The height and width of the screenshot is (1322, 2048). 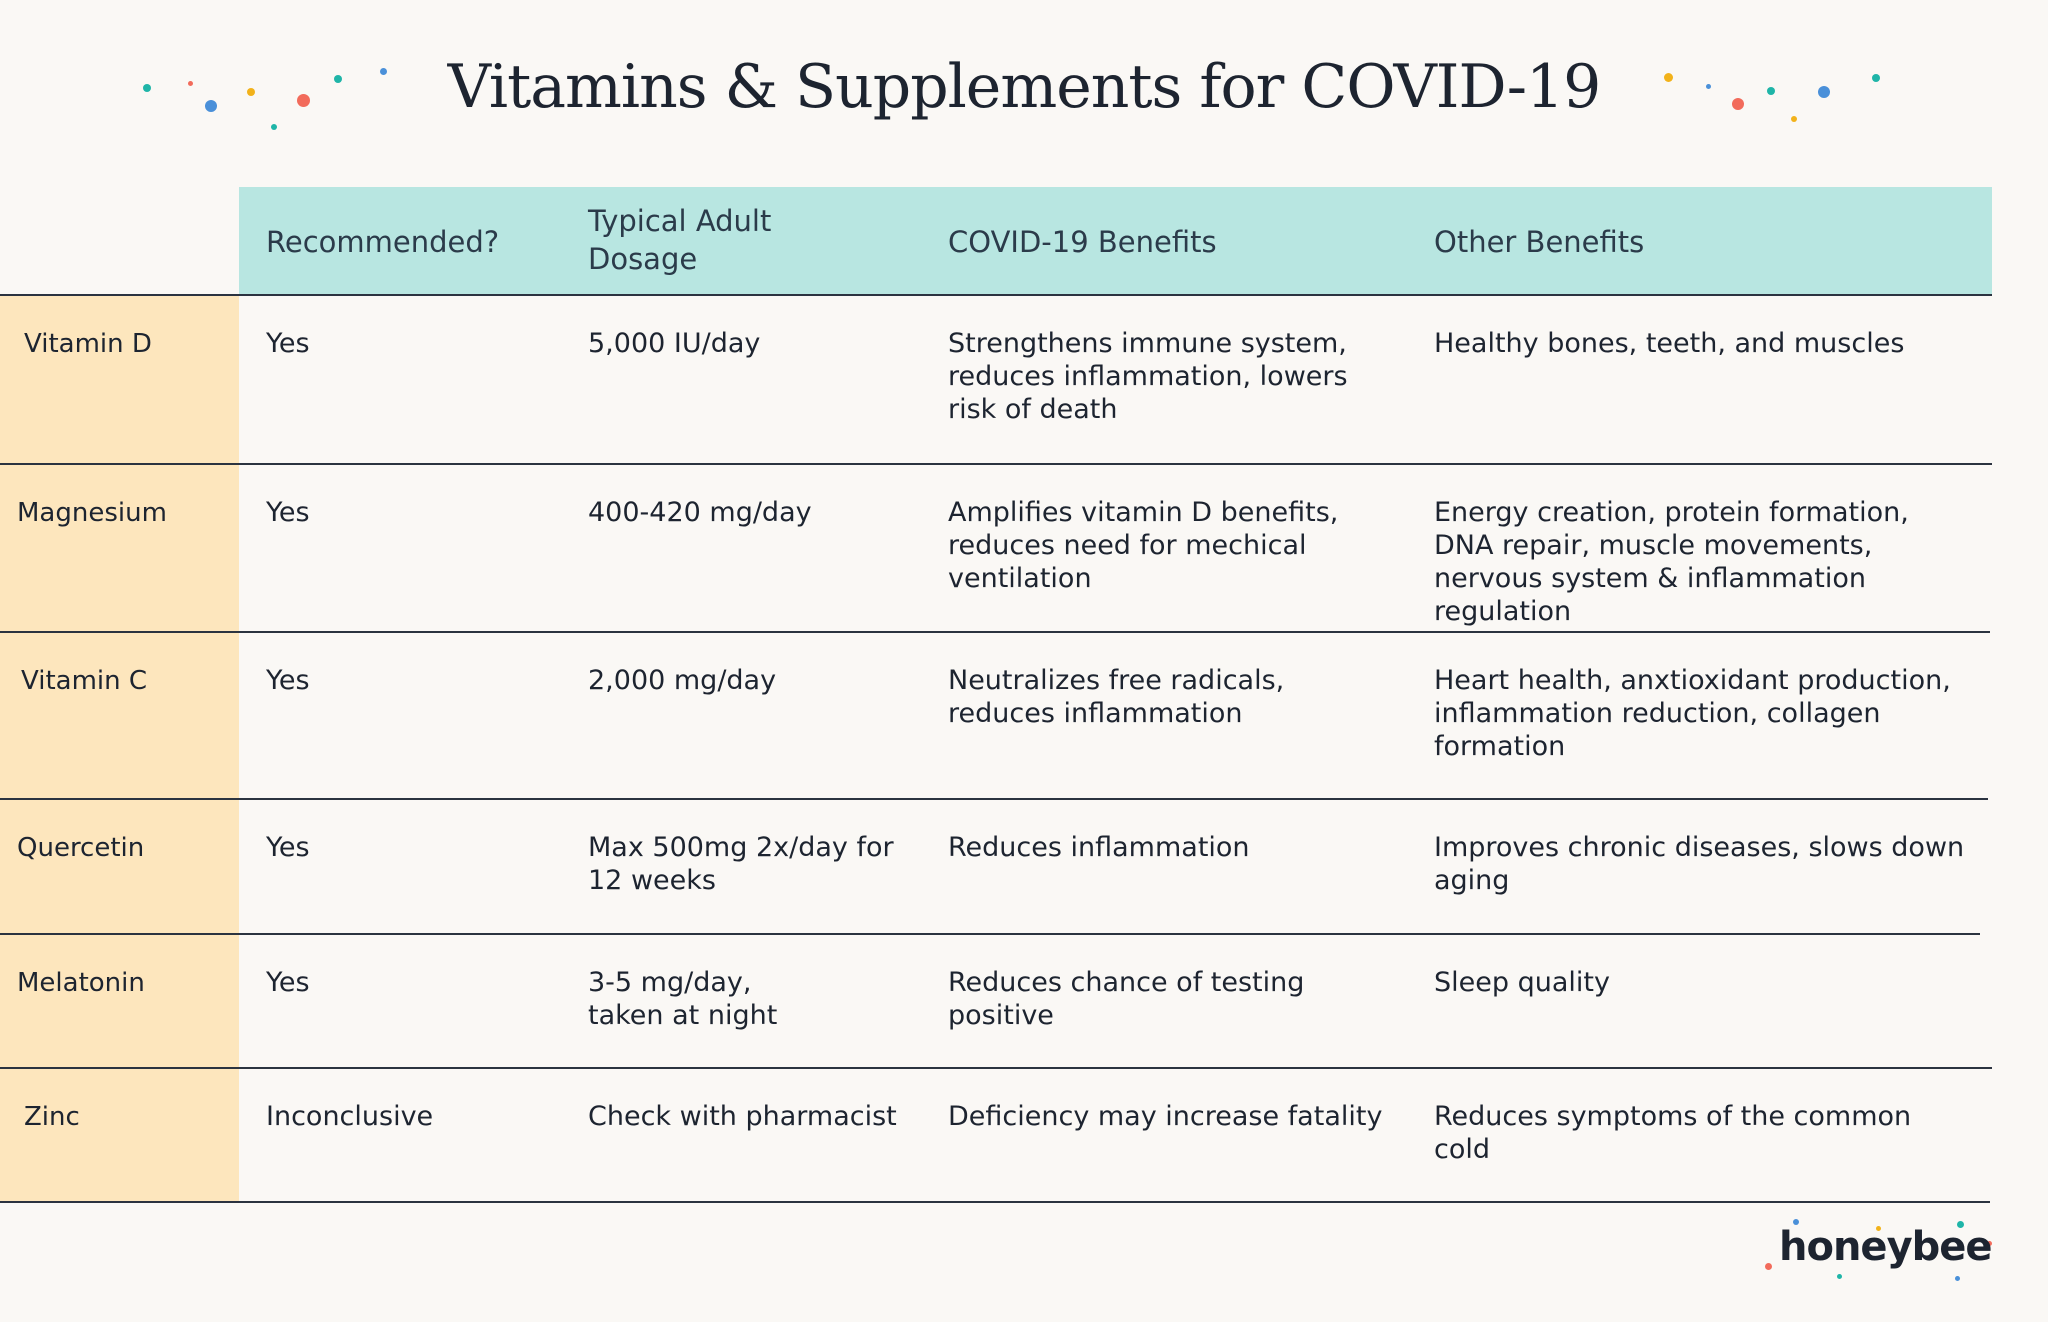 I want to click on cell: 3-5 mg/day, taken at night, so click(x=683, y=999).